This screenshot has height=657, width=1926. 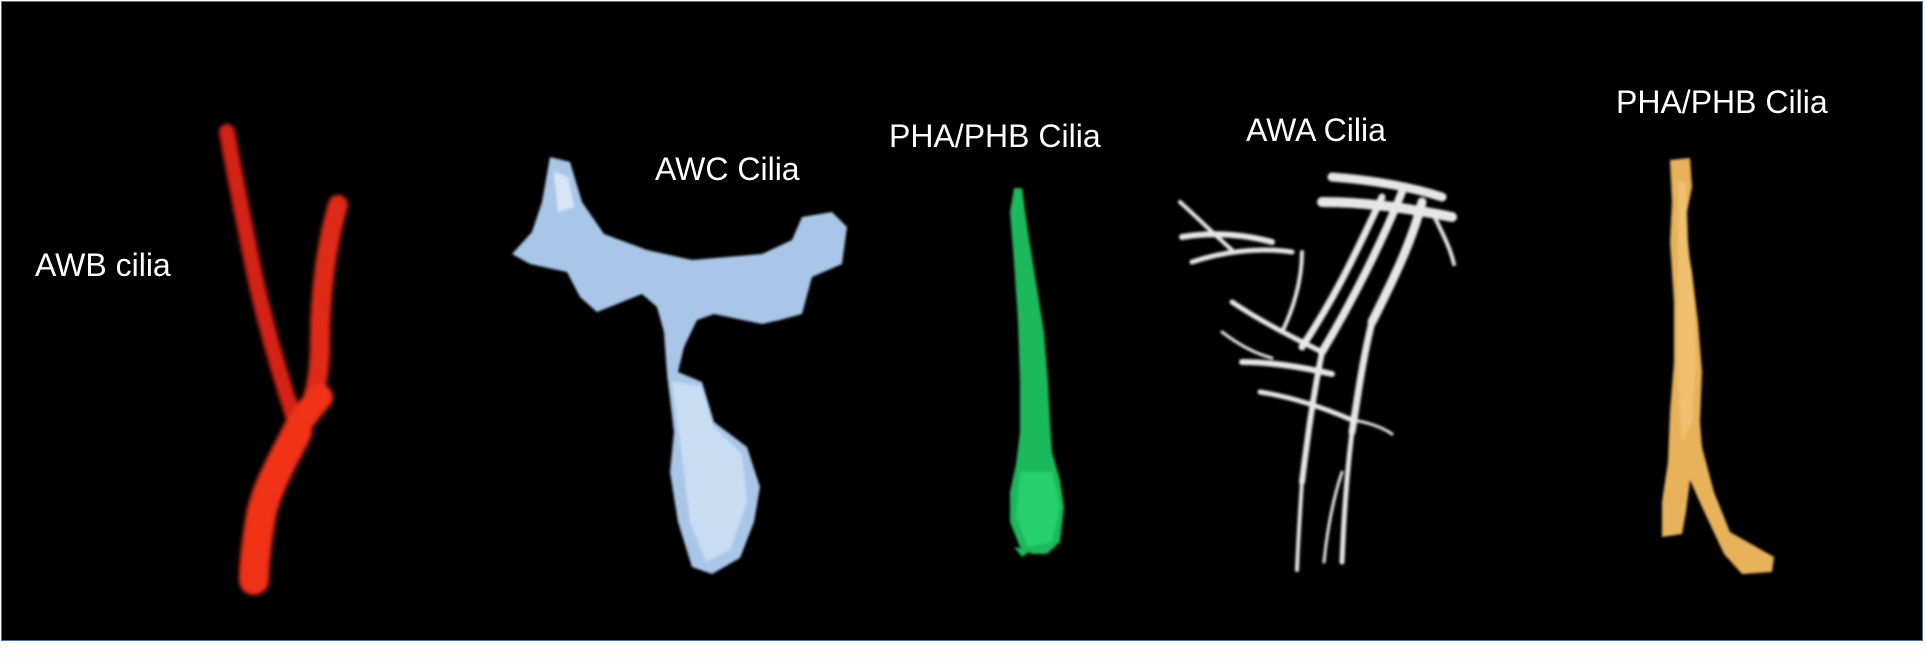 What do you see at coordinates (679, 365) in the screenshot?
I see `awc-cilia-shape` at bounding box center [679, 365].